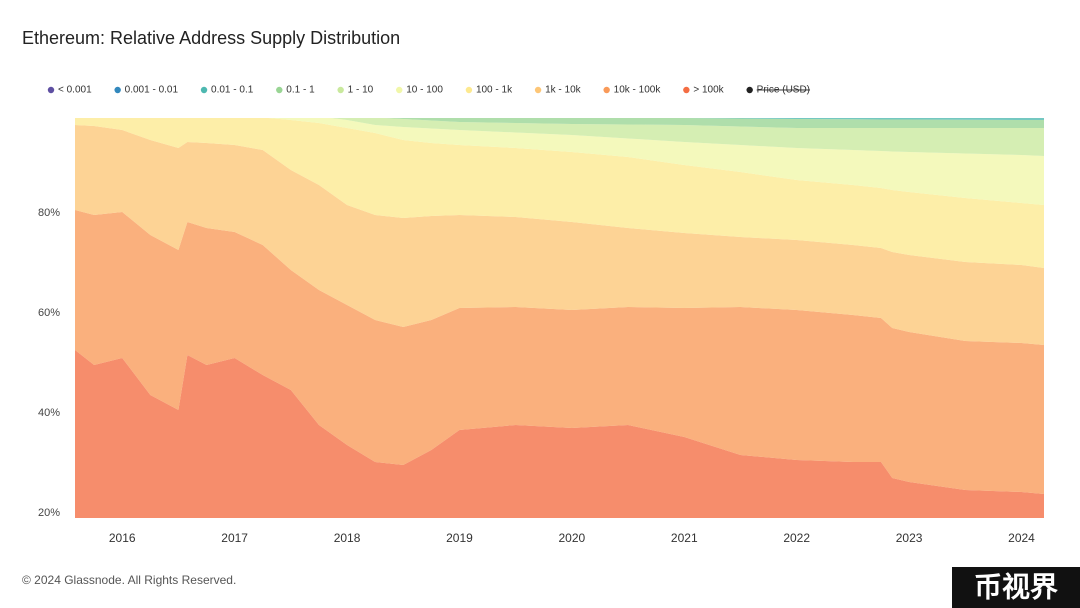  Describe the element at coordinates (300, 90) in the screenshot. I see `legend-label: 0.1 - 1` at that location.